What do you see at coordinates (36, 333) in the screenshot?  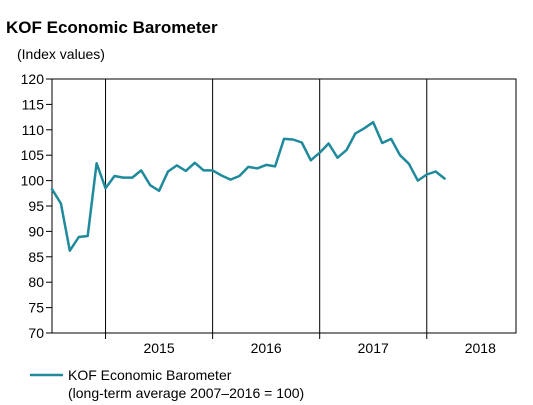 I see `y-tick-label: 70` at bounding box center [36, 333].